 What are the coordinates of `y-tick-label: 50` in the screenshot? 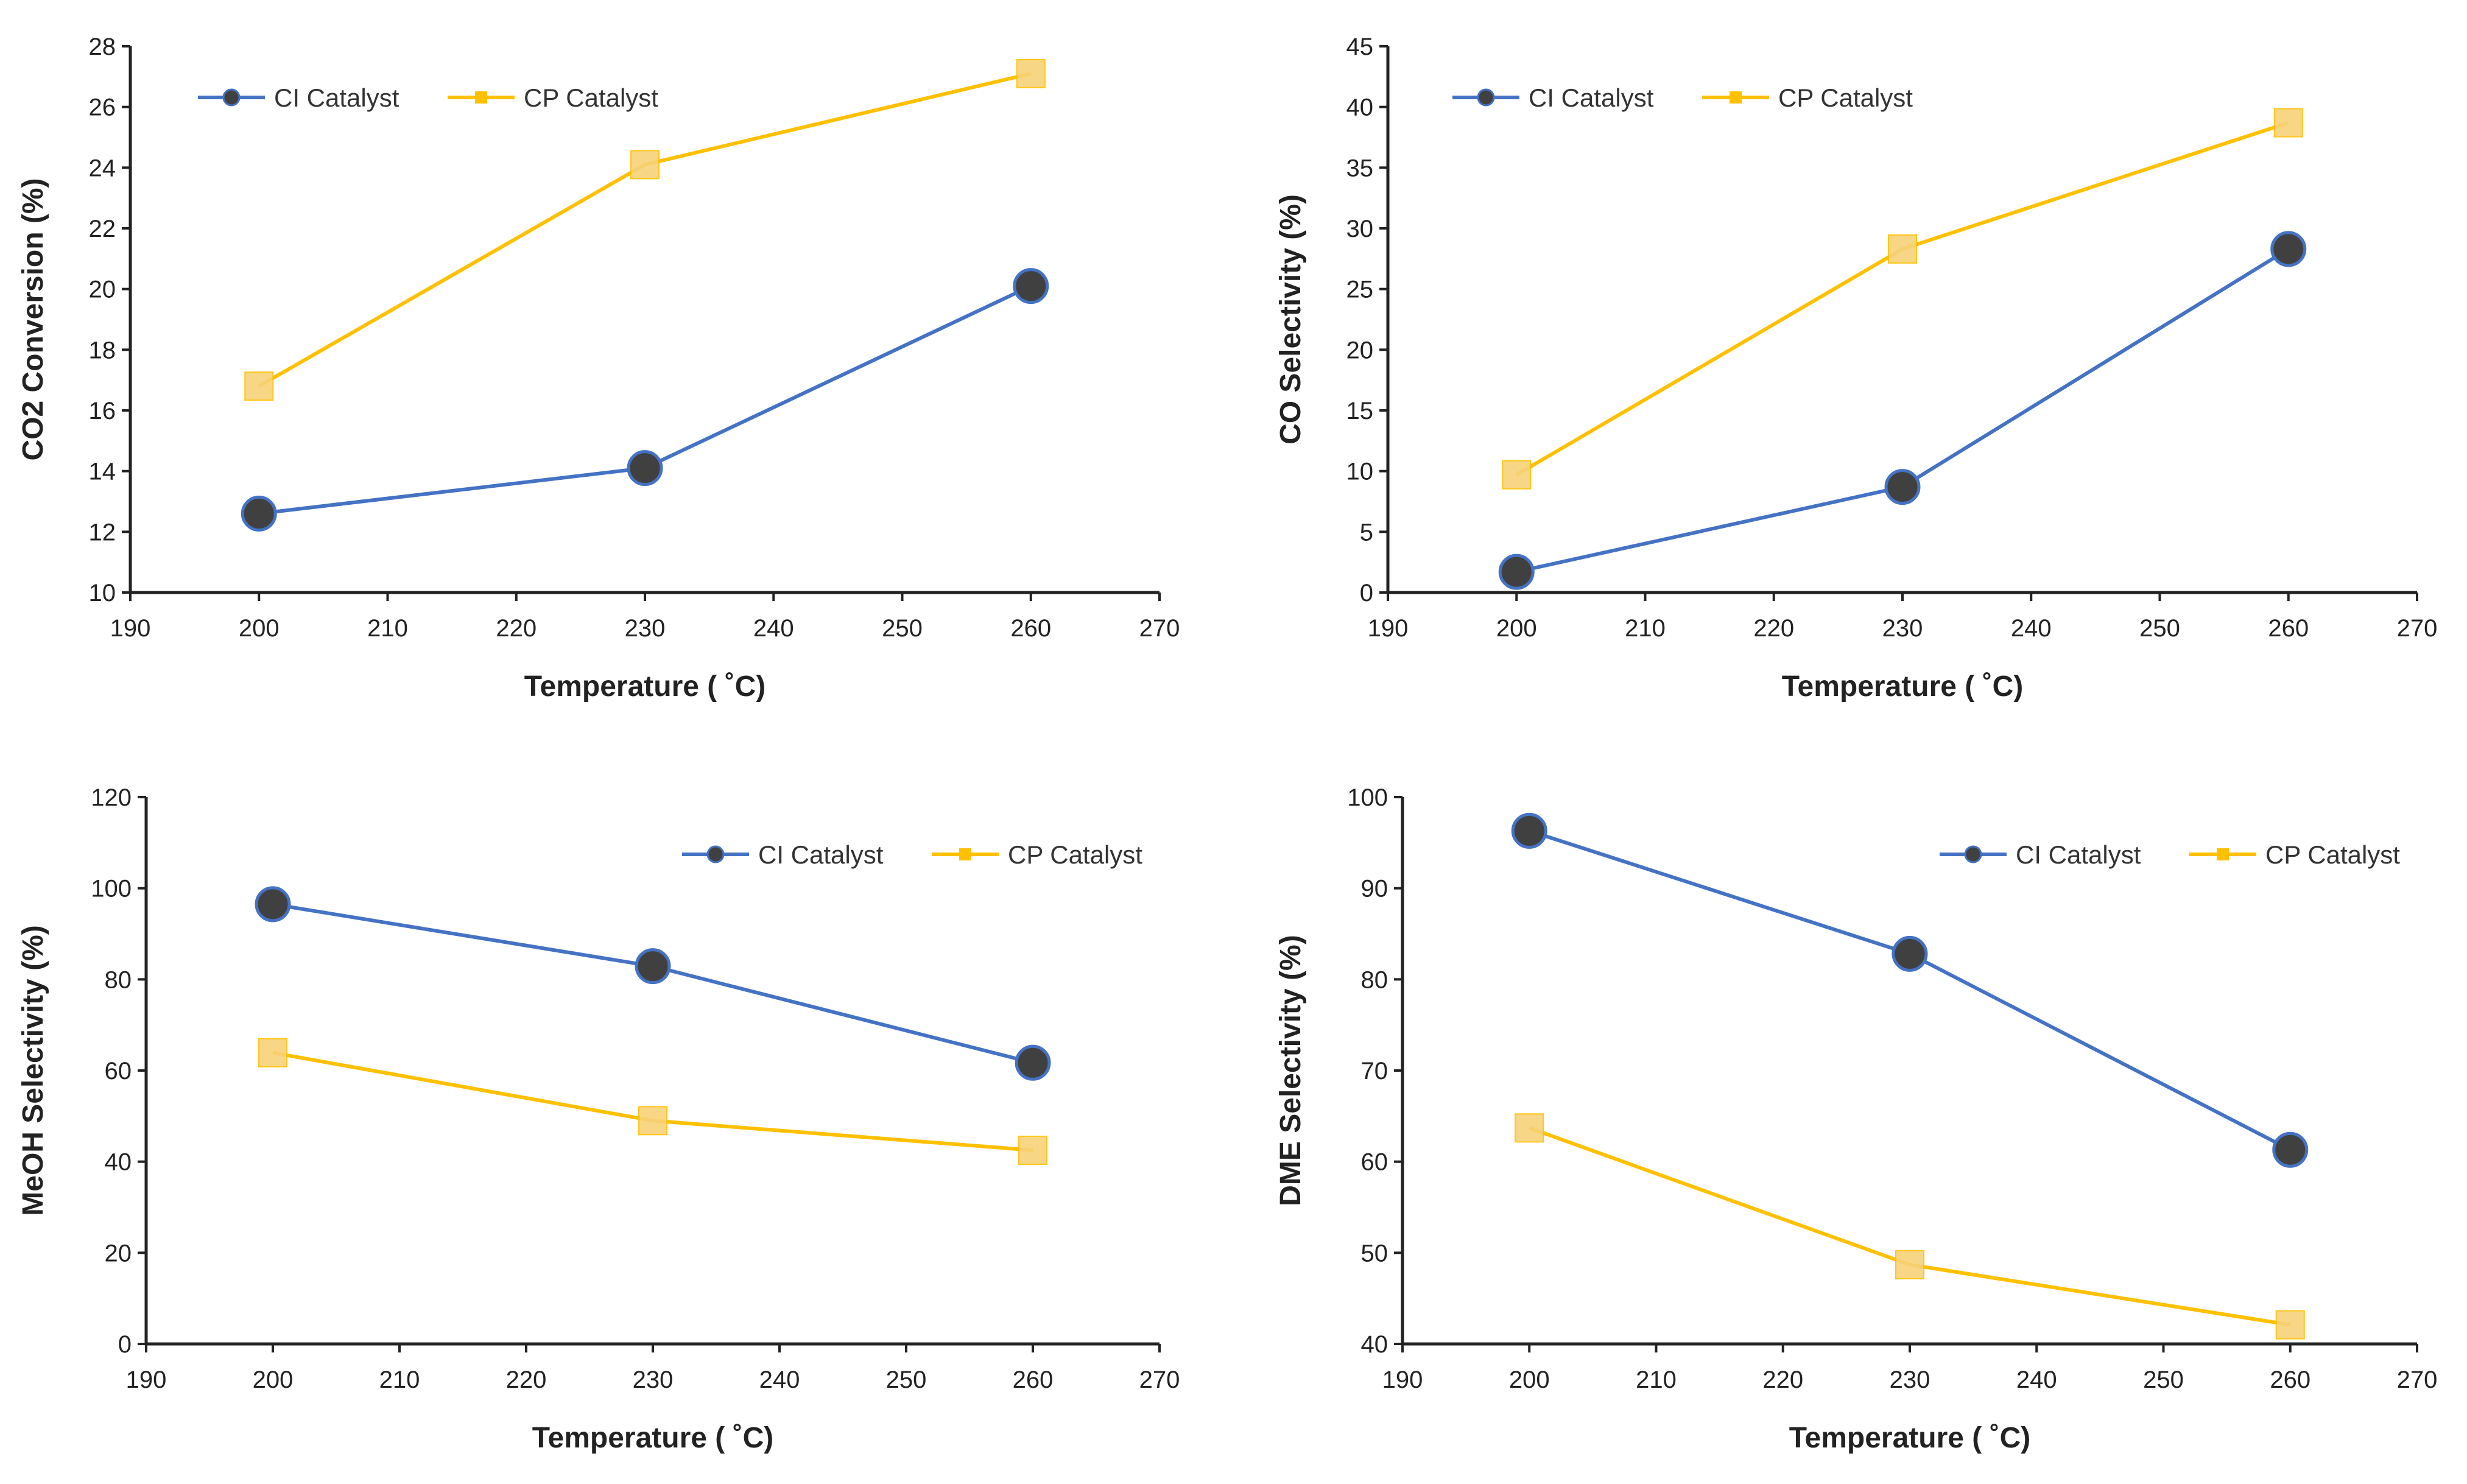 It's located at (1374, 1253).